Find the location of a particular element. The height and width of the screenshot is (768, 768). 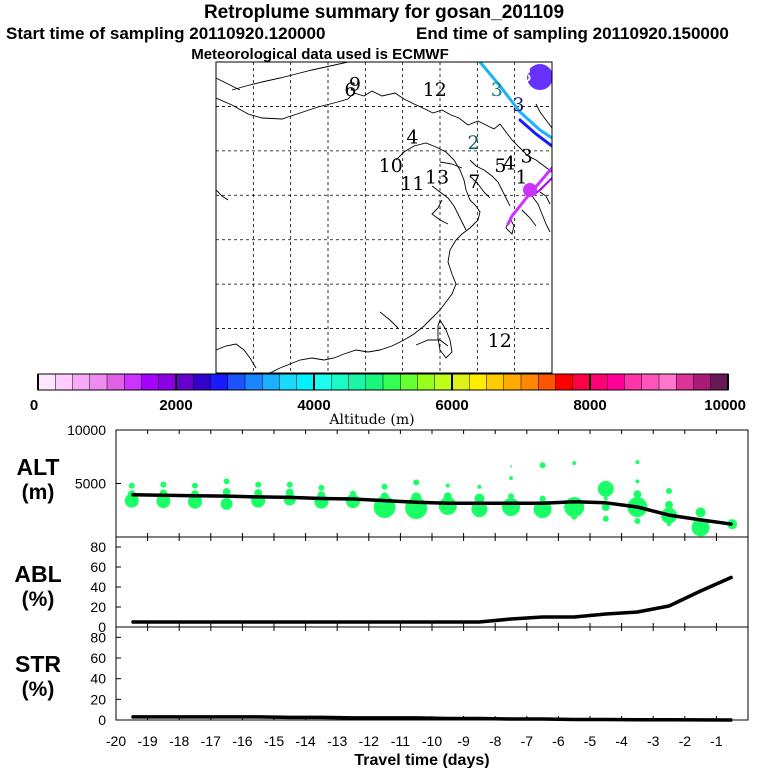

cluster-label: 7 is located at coordinates (474, 182).